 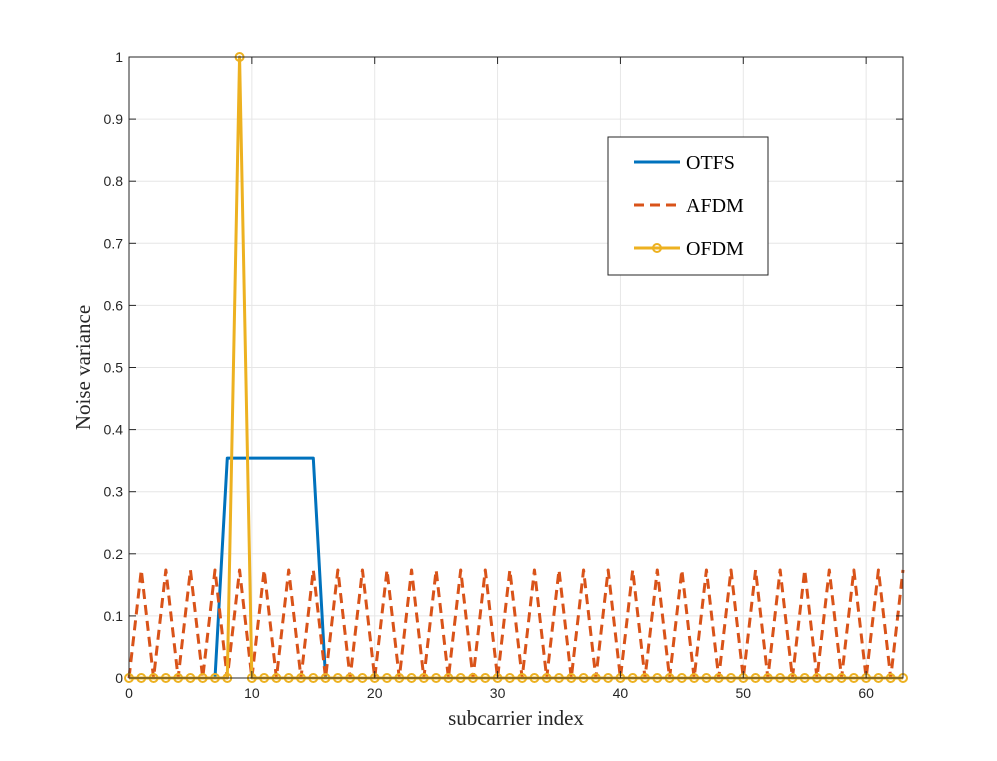 What do you see at coordinates (715, 206) in the screenshot?
I see `legend-label-afdm: AFDM` at bounding box center [715, 206].